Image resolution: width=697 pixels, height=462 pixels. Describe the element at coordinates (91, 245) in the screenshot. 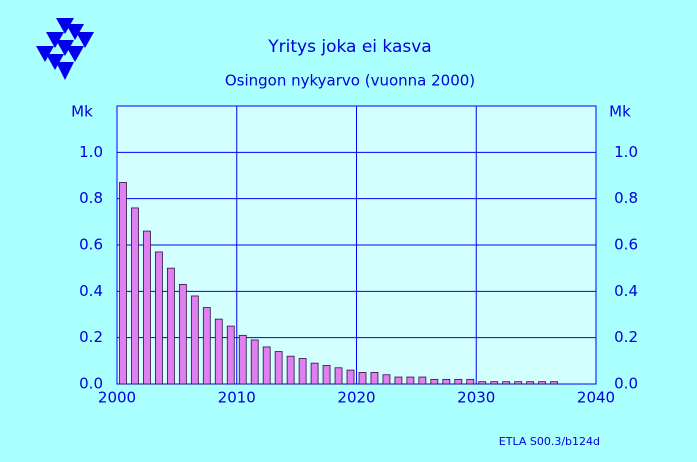

I see `y-tick-label: 0.6` at that location.